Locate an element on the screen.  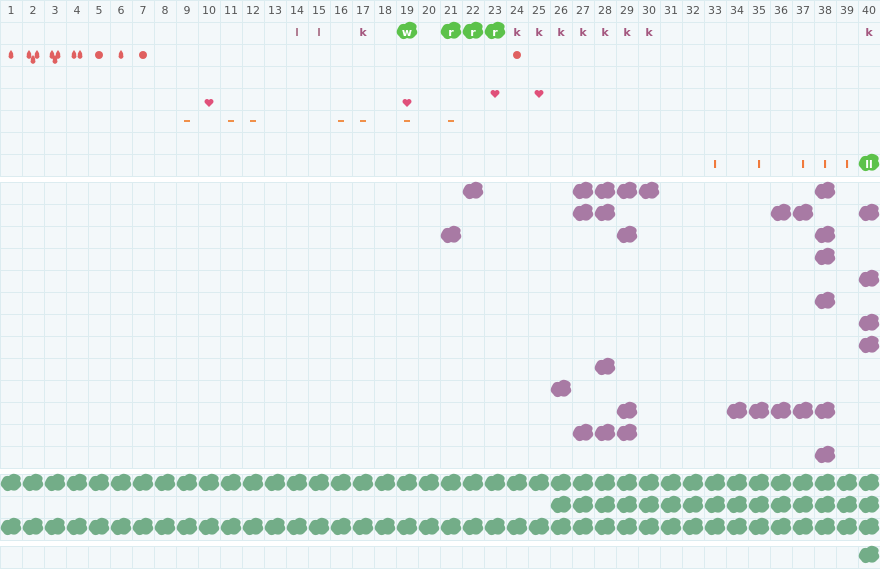
column-number: 33 is located at coordinates (715, 10).